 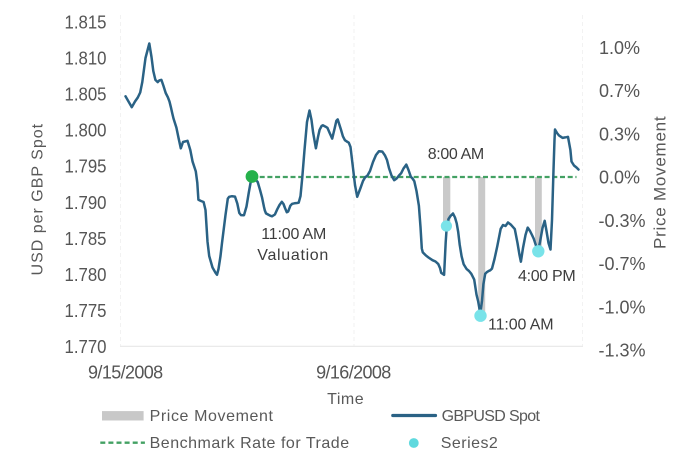 I want to click on svg-text: 0.3%, so click(x=619, y=135).